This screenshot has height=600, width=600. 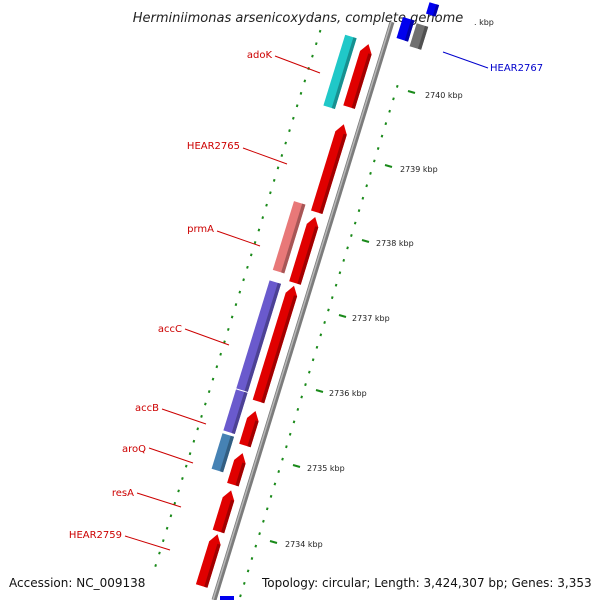 I want to click on gene-aroQ, so click(x=222, y=453).